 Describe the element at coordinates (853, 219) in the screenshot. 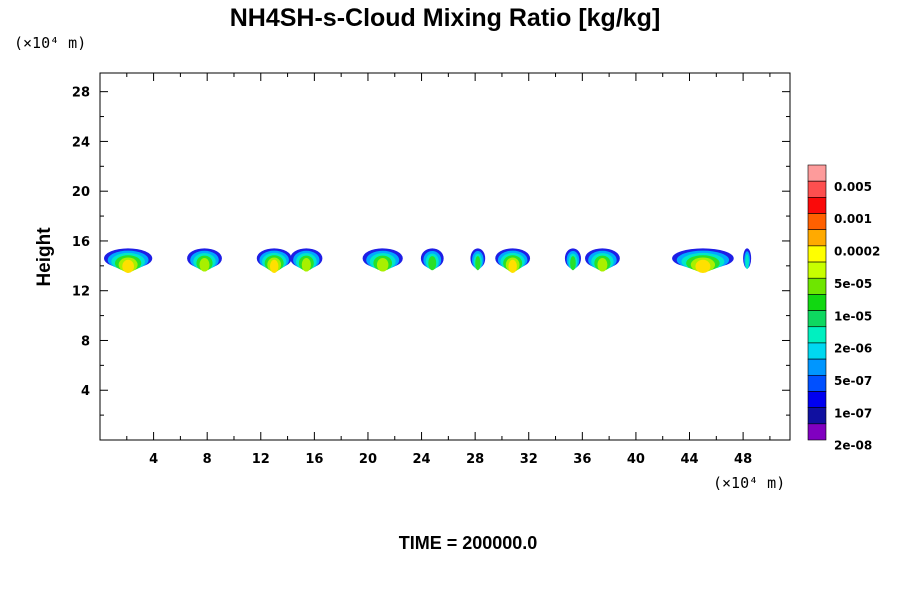

I see `colorbar-label: 0.001` at that location.